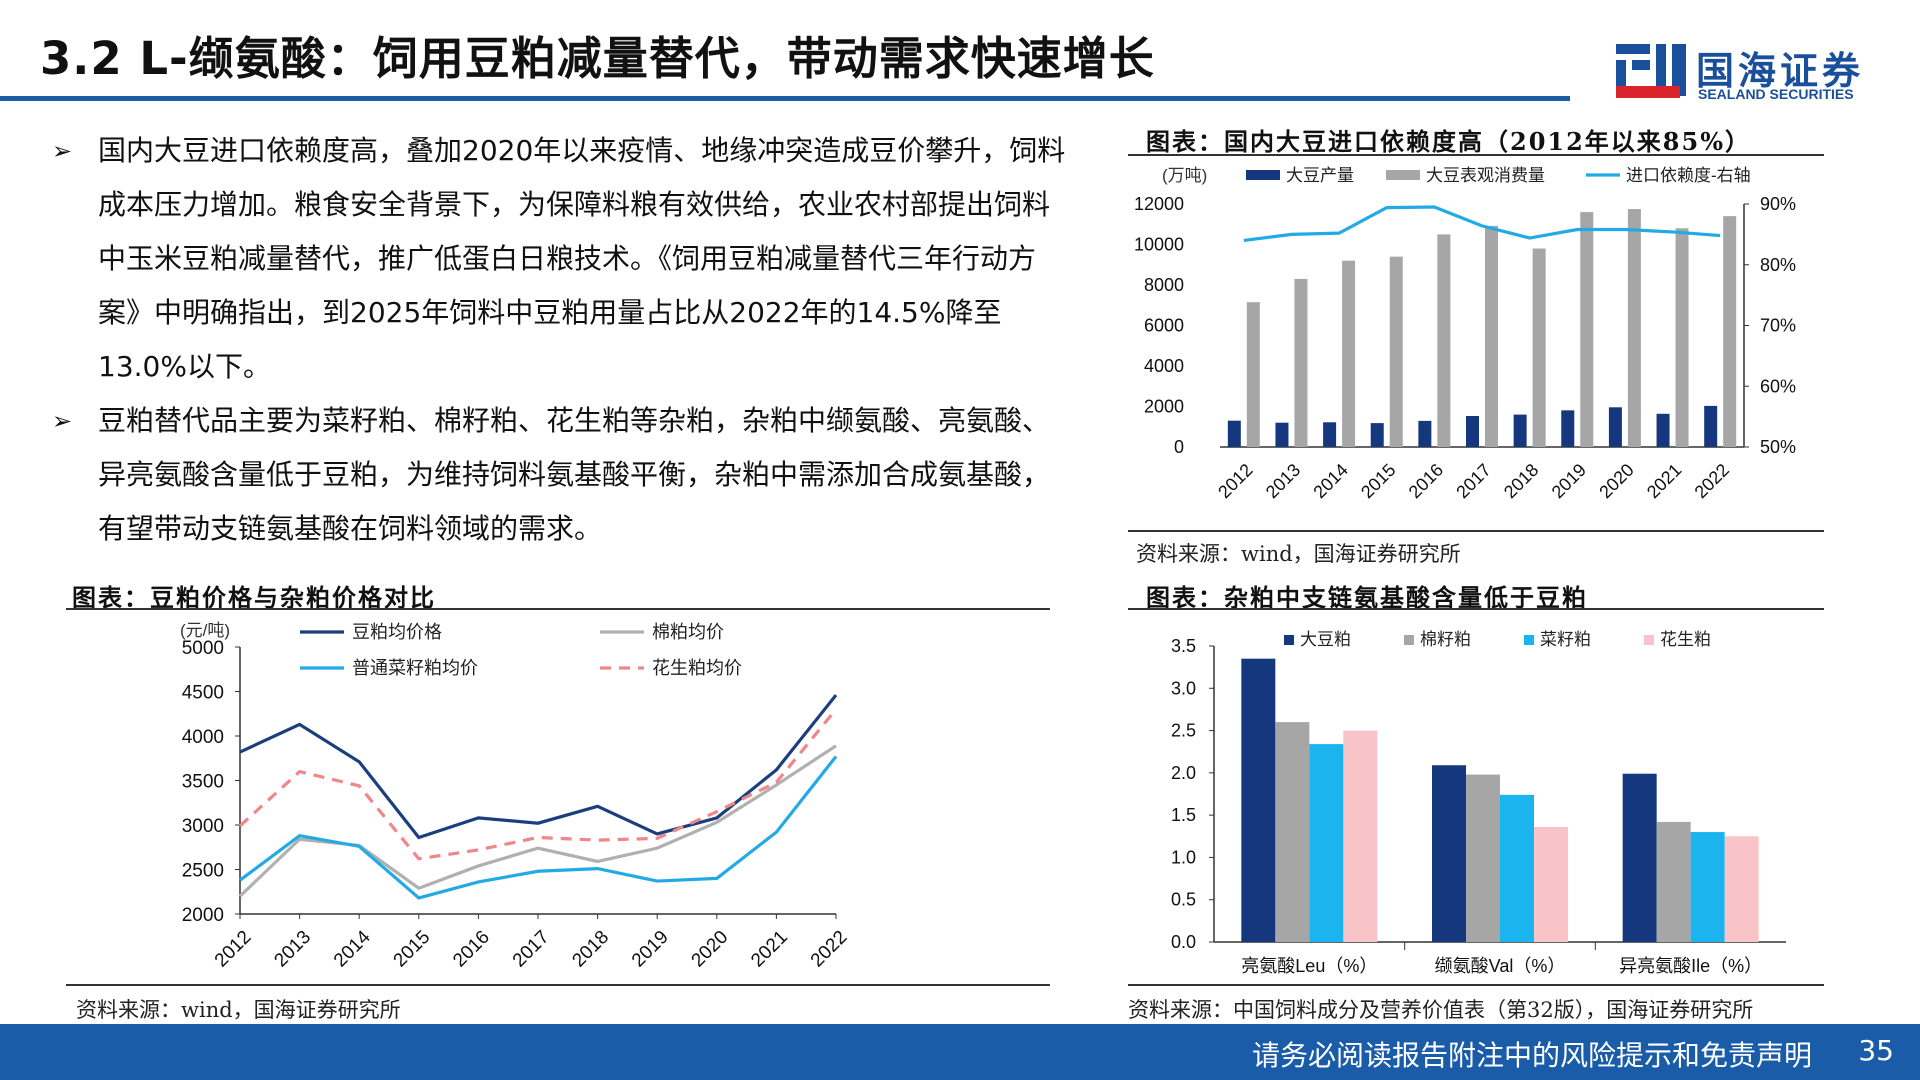 Image resolution: width=1920 pixels, height=1080 pixels. Describe the element at coordinates (1445, 639) in the screenshot. I see `legend-label: 棉籽粕` at that location.